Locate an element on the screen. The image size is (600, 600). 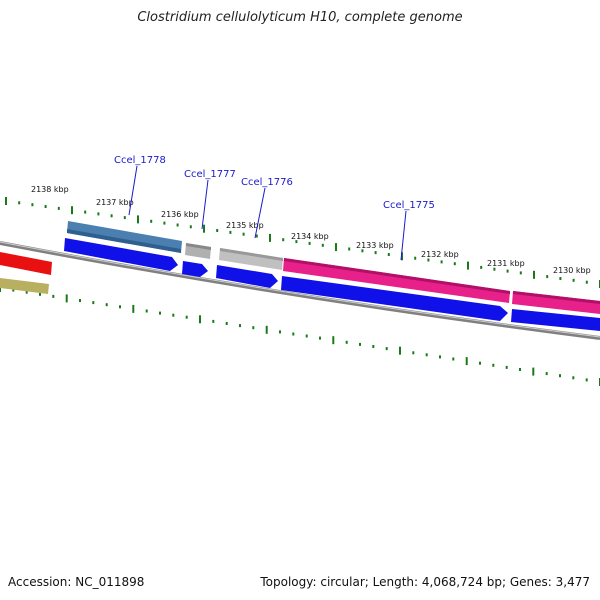
feature-bar-ccel-1777-shade is located at coordinates (198, 246).